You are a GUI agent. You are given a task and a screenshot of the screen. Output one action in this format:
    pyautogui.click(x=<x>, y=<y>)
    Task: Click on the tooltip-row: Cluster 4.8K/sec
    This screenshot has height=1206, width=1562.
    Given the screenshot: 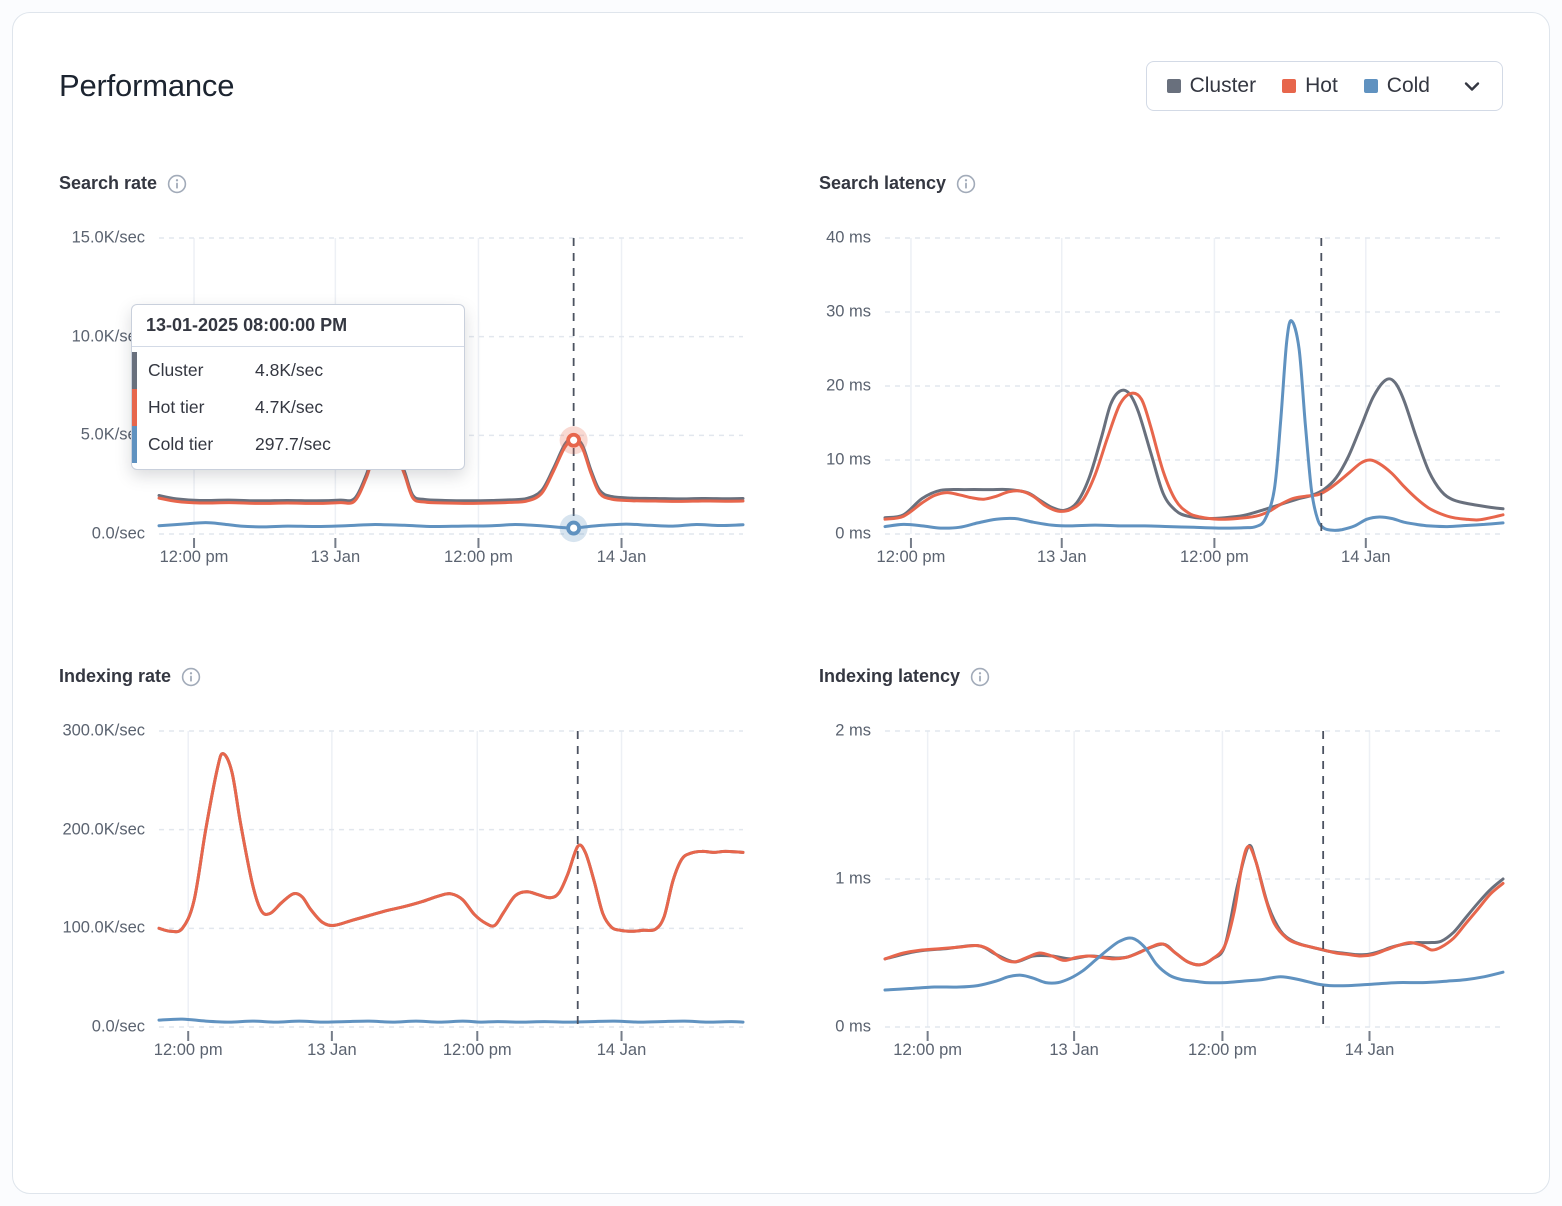 What is the action you would take?
    pyautogui.click(x=298, y=370)
    